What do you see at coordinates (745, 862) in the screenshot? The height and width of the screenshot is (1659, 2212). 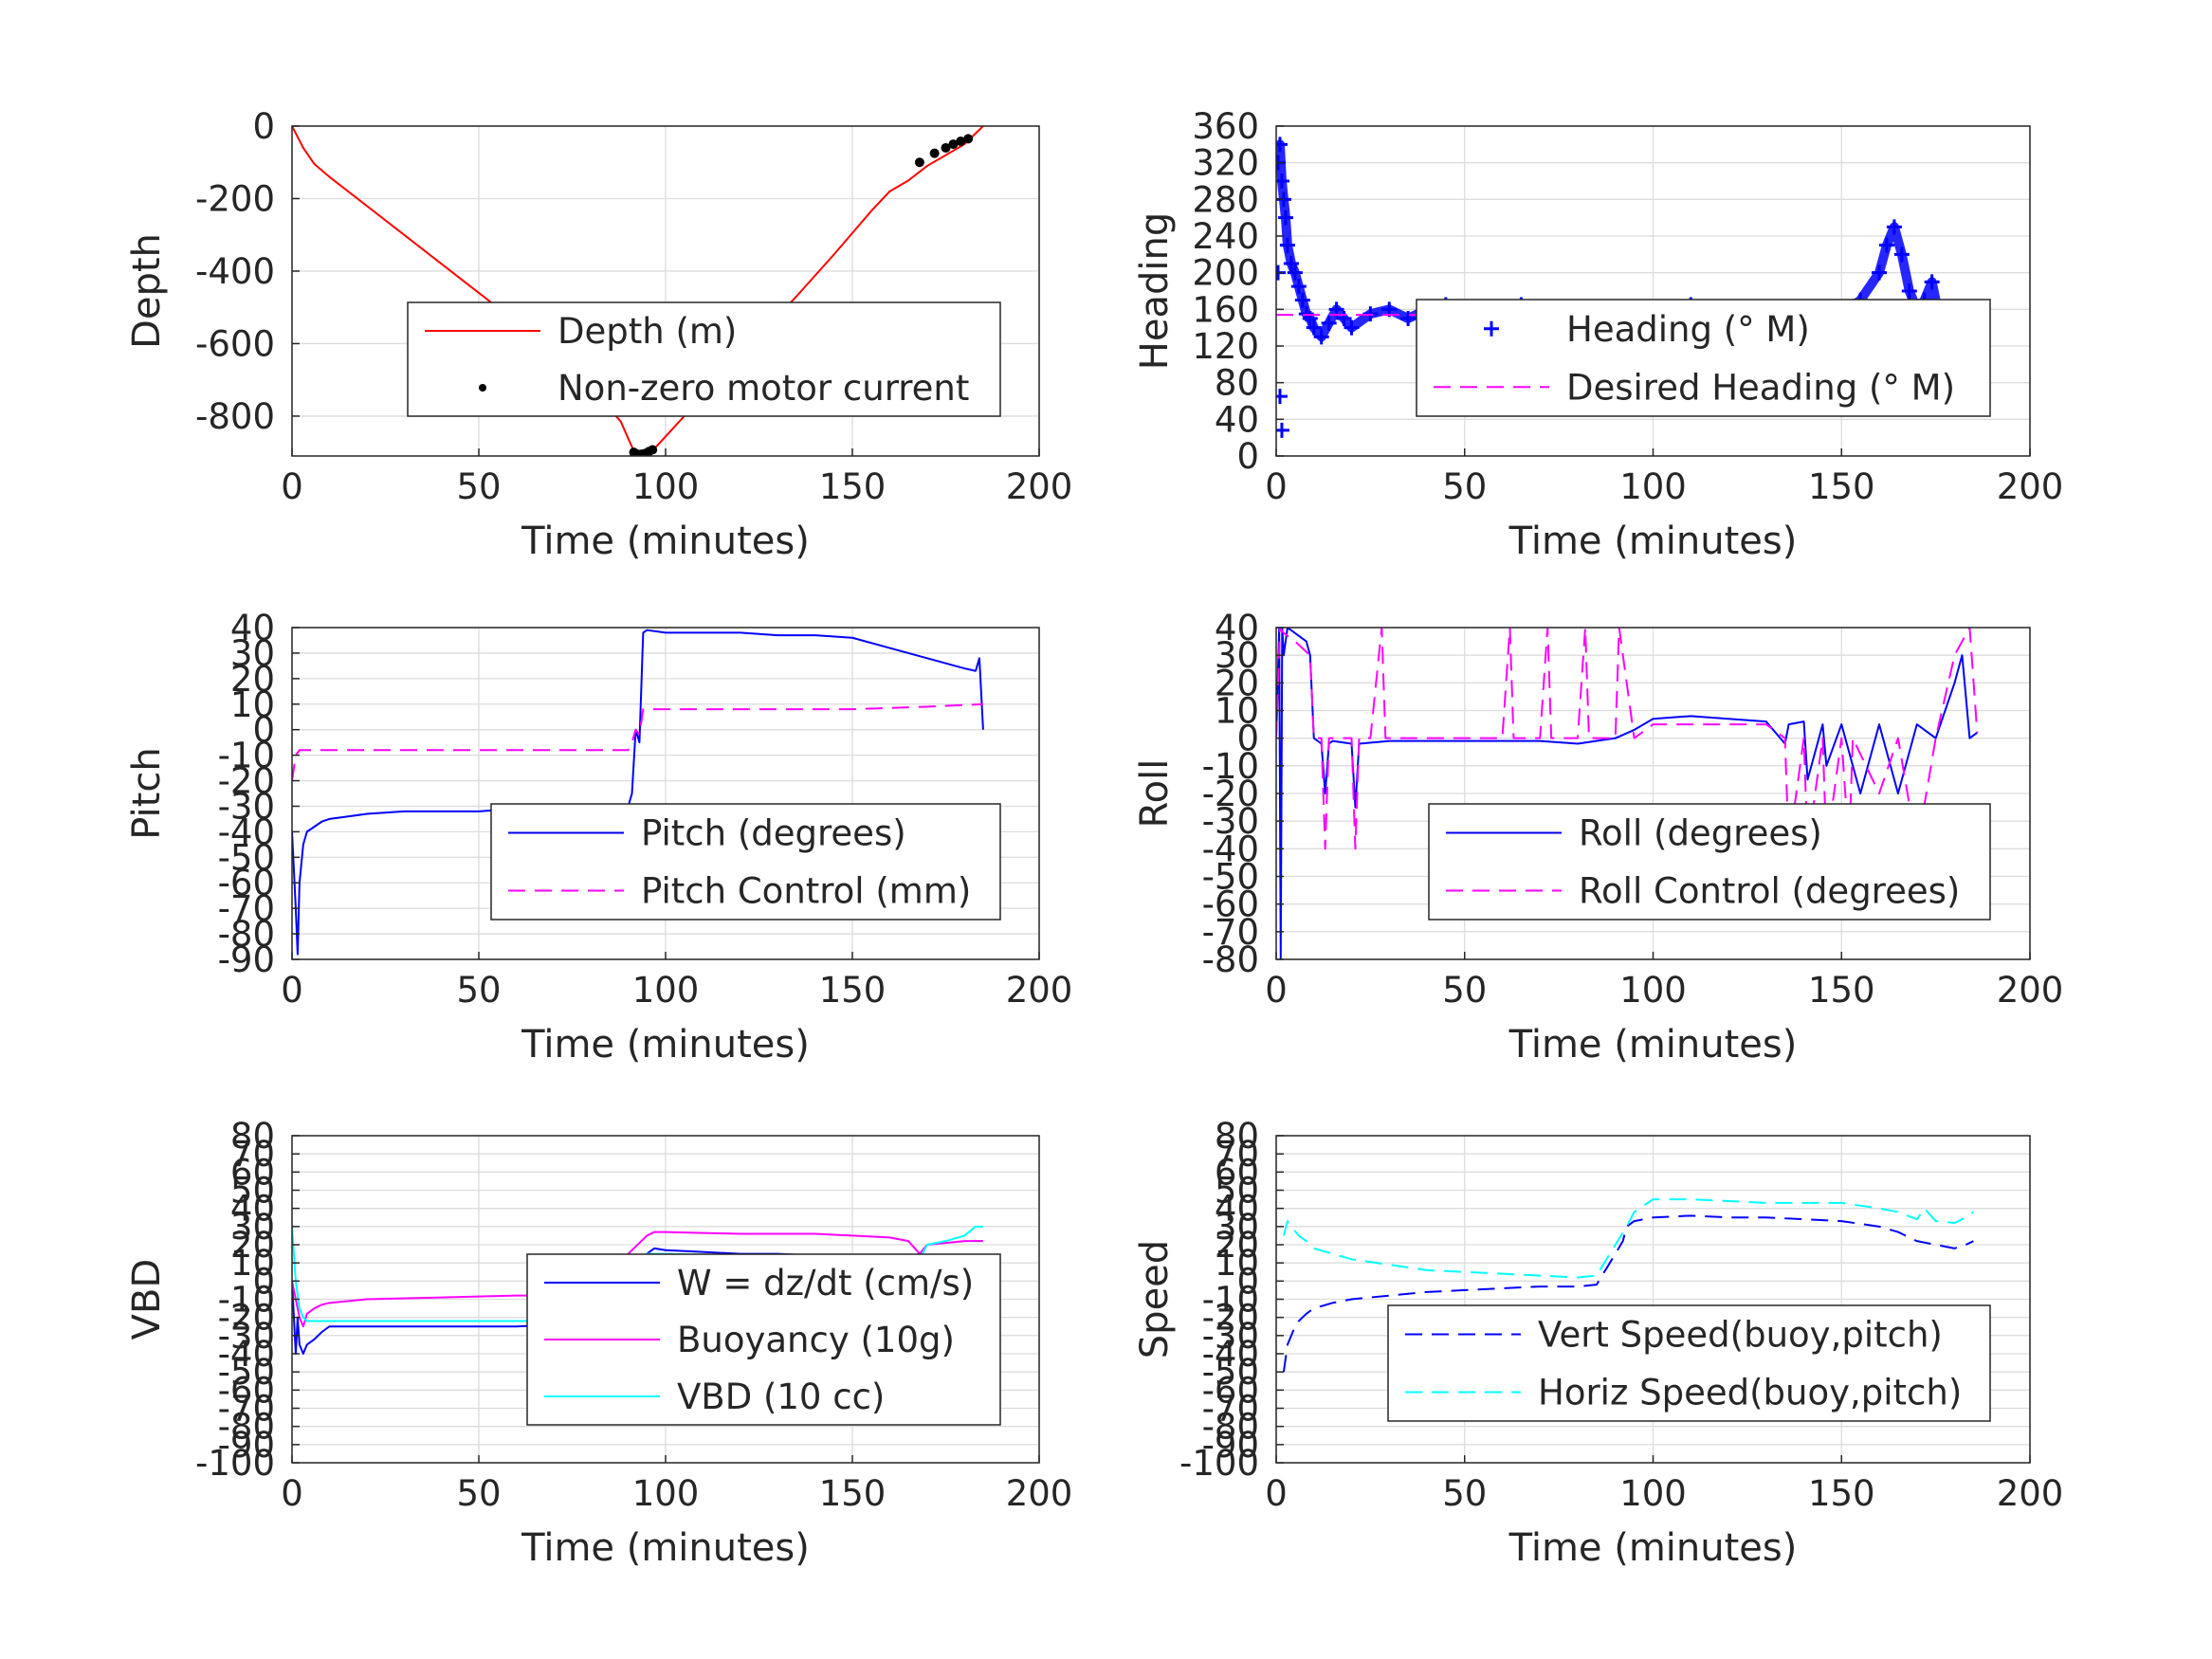 I see `pitch-legend-box` at bounding box center [745, 862].